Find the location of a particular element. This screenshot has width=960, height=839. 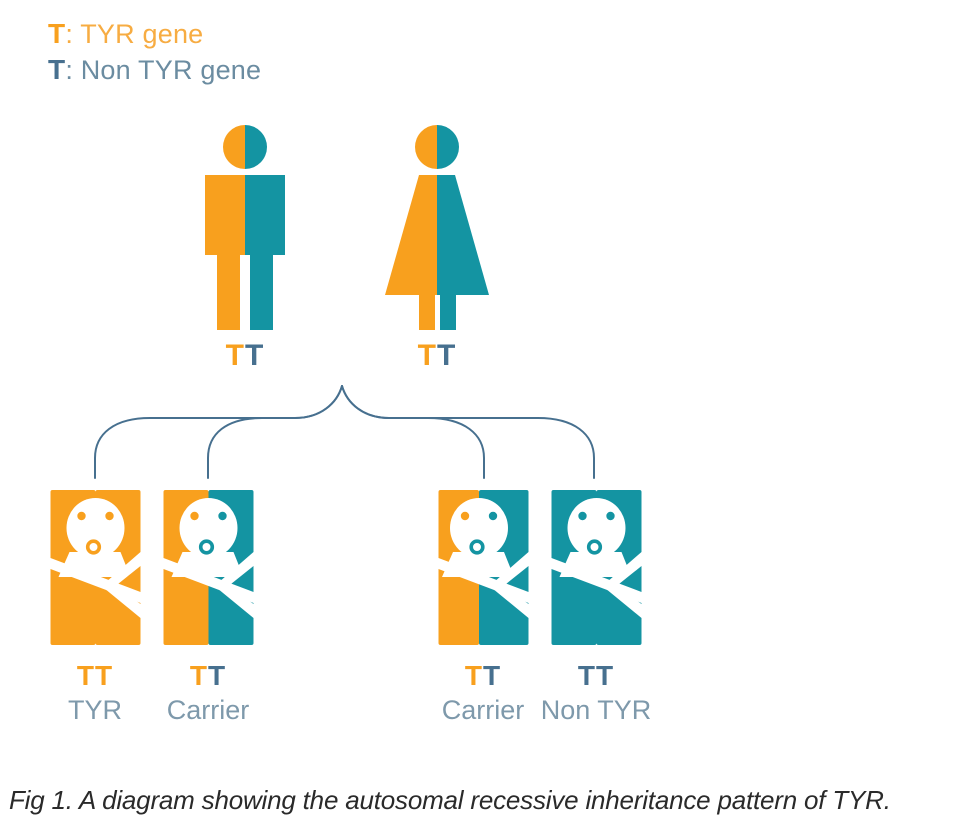

legend-text-non-tyr: : Non TYR gene is located at coordinates (163, 70).